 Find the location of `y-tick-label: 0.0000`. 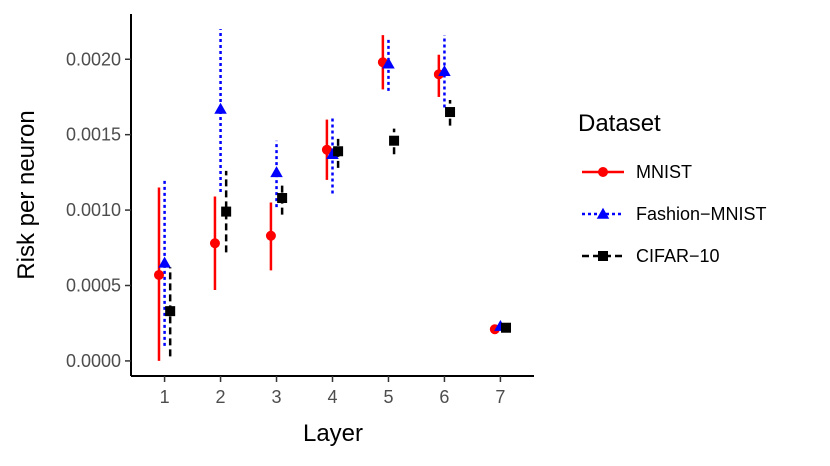

y-tick-label: 0.0000 is located at coordinates (93, 361).